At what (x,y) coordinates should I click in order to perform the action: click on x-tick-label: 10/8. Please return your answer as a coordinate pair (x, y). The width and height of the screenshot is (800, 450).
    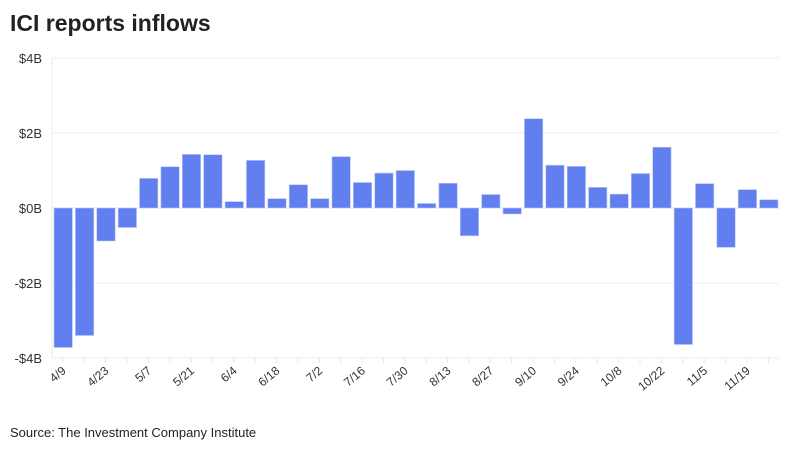
    Looking at the image, I should click on (611, 376).